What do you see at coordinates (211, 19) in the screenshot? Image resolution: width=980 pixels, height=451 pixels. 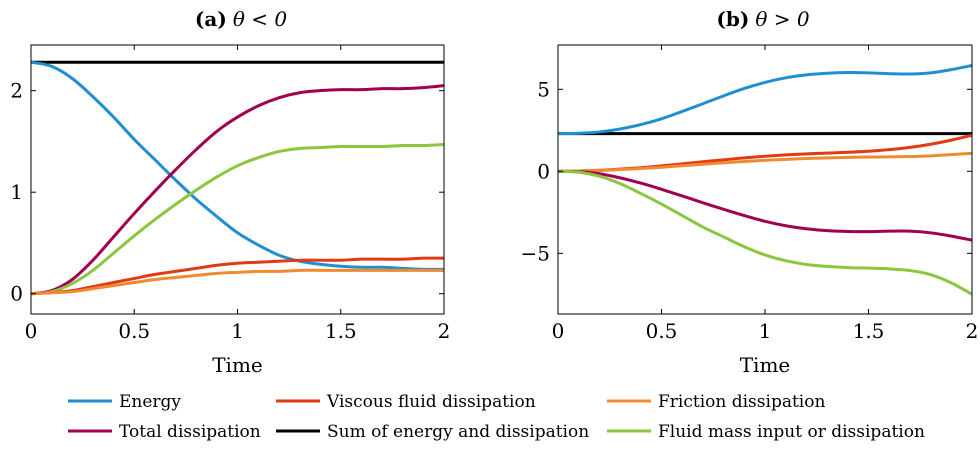 I see `panel-title-label: (a)` at bounding box center [211, 19].